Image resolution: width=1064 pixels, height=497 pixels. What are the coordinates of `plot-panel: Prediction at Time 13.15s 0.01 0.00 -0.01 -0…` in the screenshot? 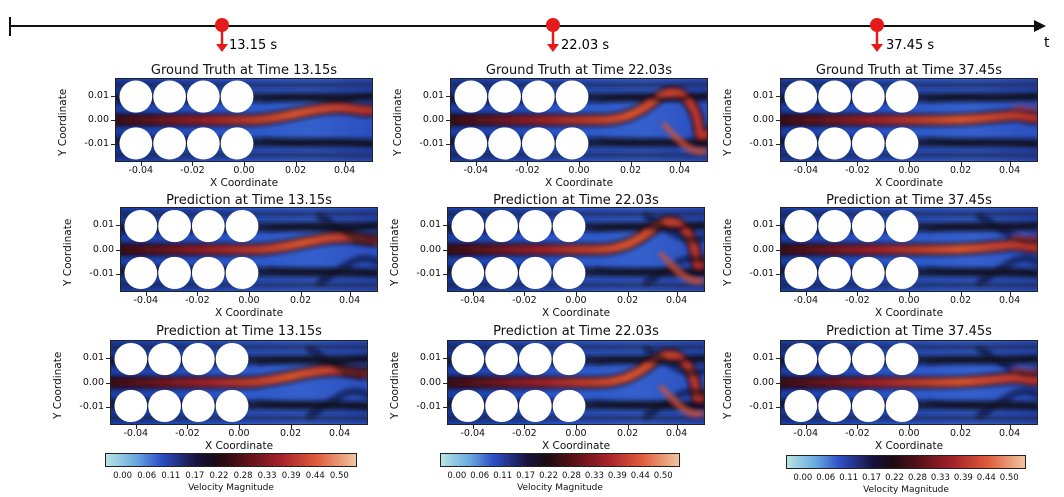 It's located at (209, 389).